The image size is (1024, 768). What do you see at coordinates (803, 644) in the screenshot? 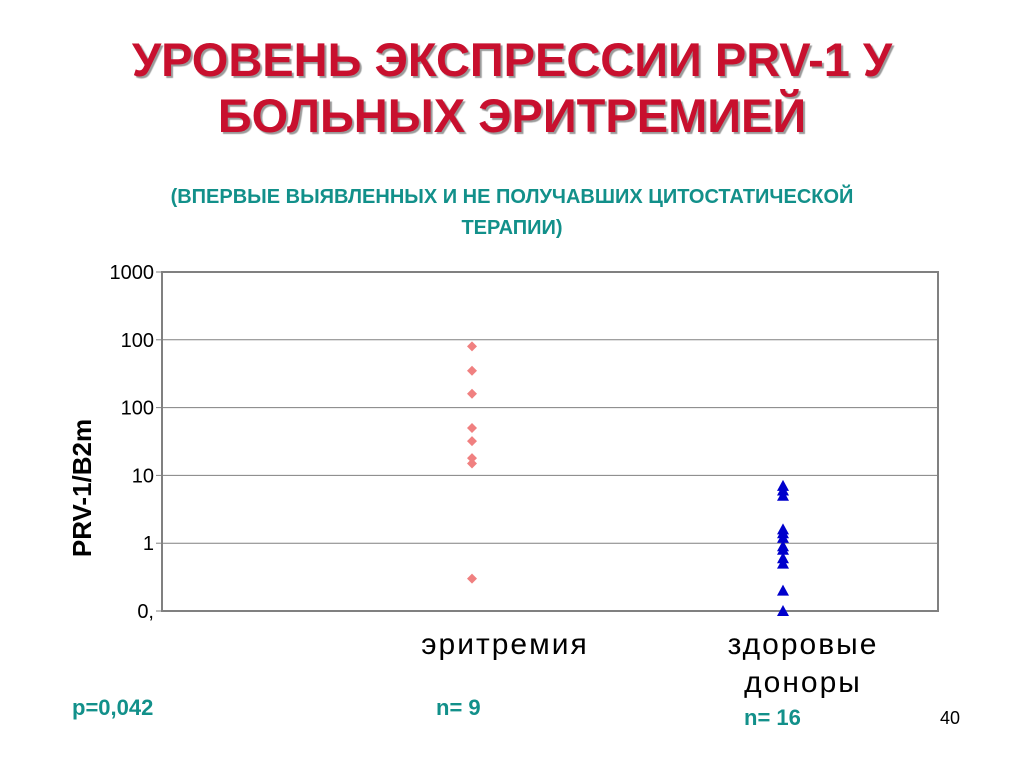
I see `category-label: здоровые` at bounding box center [803, 644].